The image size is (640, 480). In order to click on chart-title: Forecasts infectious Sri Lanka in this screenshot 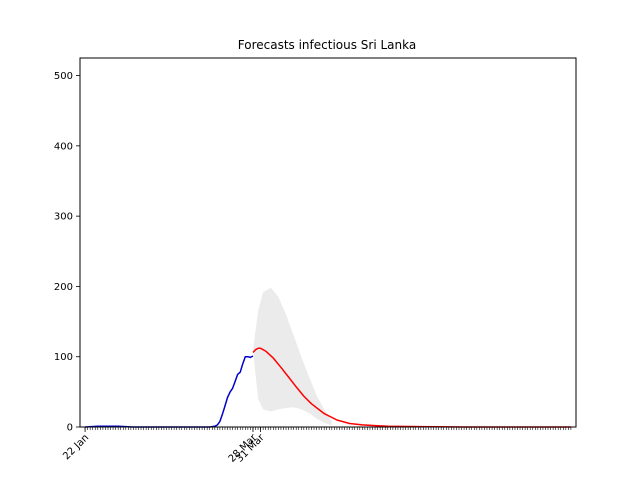, I will do `click(327, 45)`.